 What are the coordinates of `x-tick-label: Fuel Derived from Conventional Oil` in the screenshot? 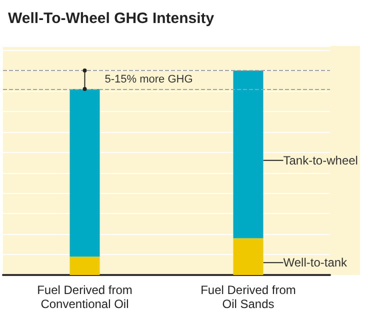 It's located at (84, 297).